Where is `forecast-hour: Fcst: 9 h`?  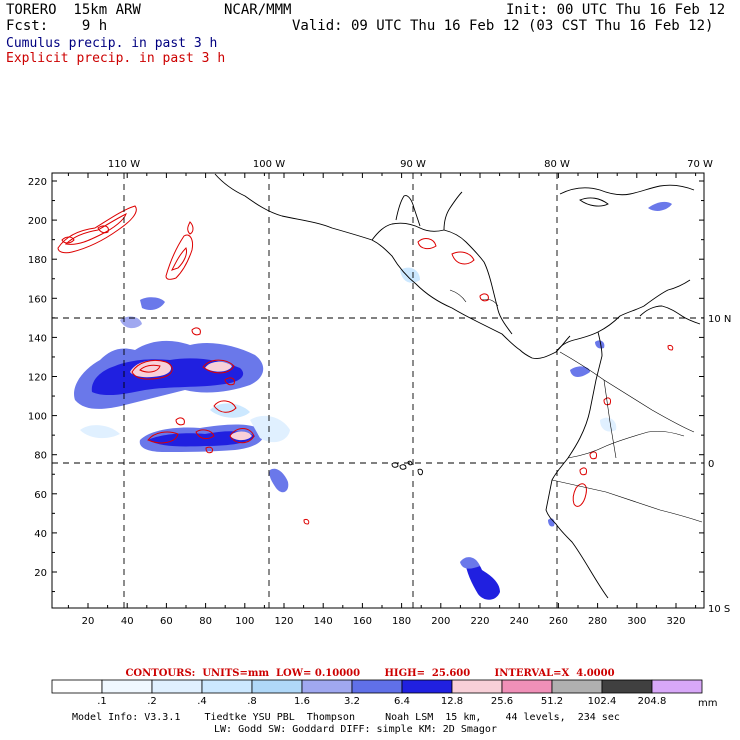 forecast-hour: Fcst: 9 h is located at coordinates (57, 26).